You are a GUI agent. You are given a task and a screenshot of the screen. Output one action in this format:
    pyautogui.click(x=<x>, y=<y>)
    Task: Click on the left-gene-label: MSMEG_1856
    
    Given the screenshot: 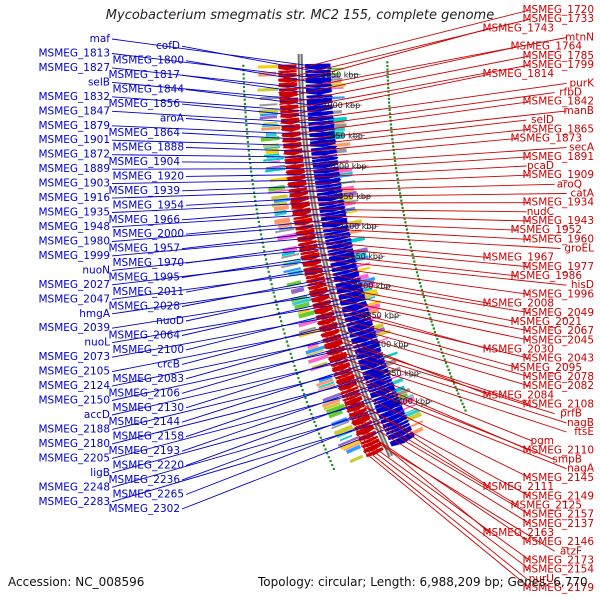 What is the action you would take?
    pyautogui.click(x=144, y=104)
    